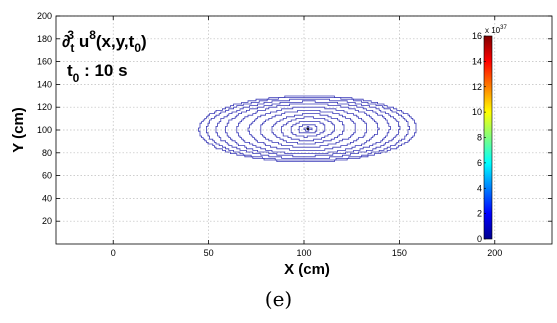  I want to click on colorbar-tick-label: 0, so click(479, 239).